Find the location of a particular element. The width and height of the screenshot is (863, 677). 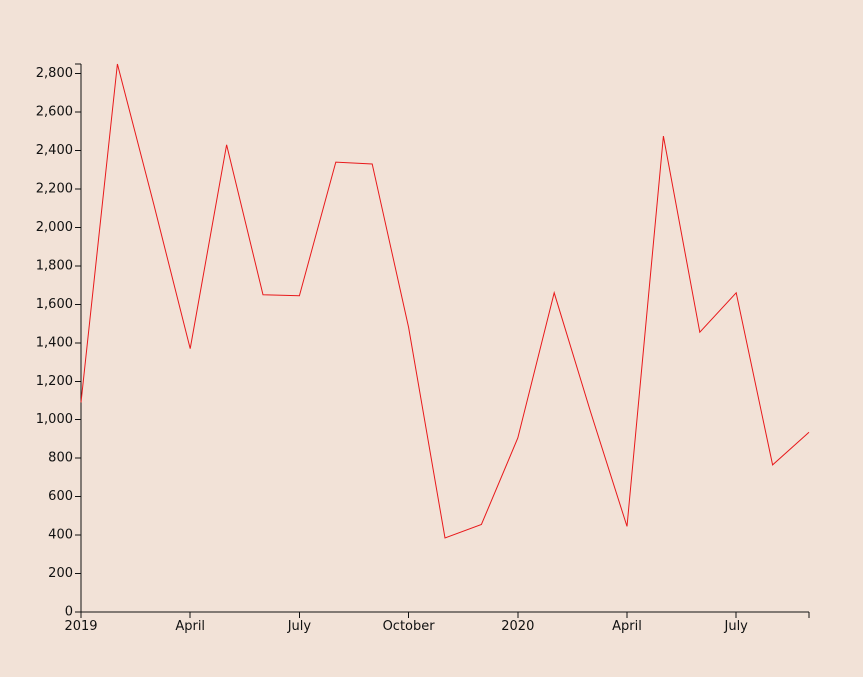

y-tick-label: 1,400 is located at coordinates (54, 342).